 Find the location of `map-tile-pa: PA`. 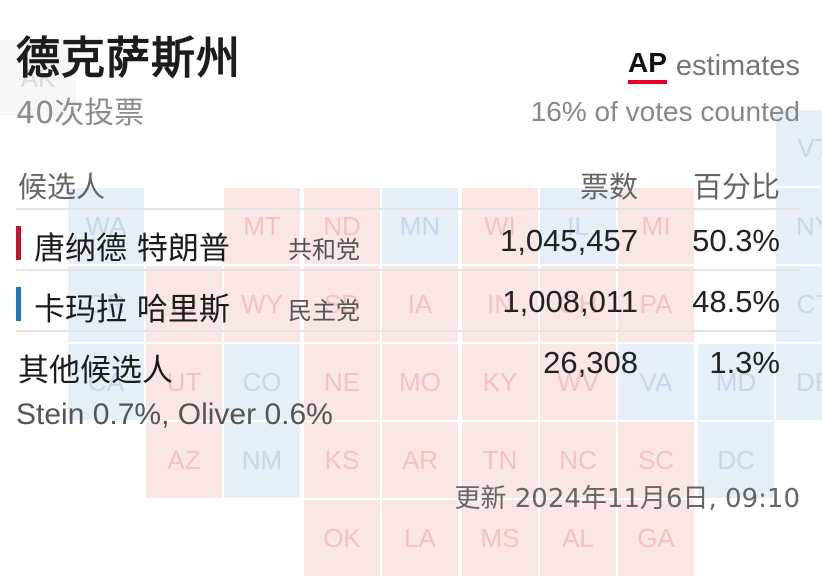

map-tile-pa: PA is located at coordinates (656, 304).